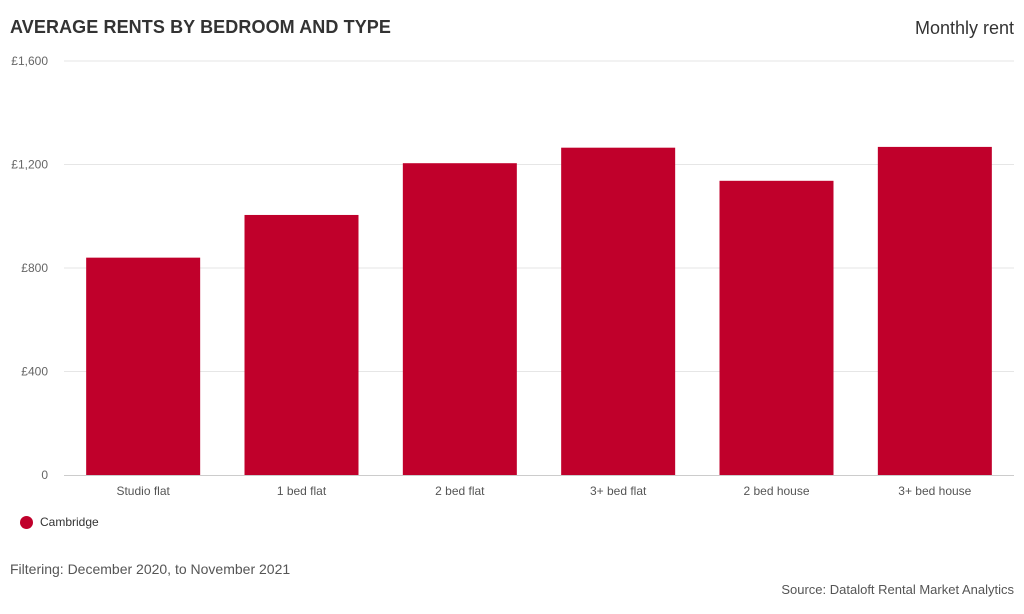 This screenshot has width=1024, height=614. I want to click on y-tick-label: £1,200, so click(29, 165).